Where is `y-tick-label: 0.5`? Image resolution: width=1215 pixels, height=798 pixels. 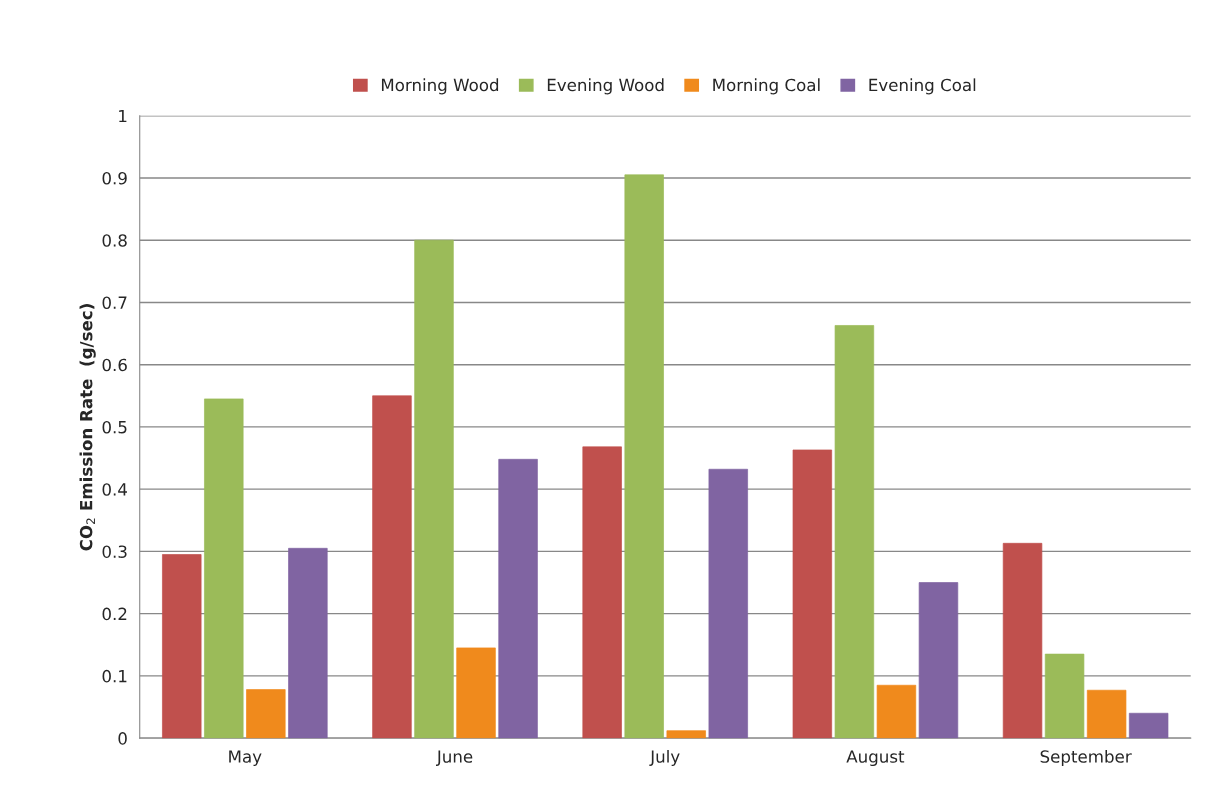 y-tick-label: 0.5 is located at coordinates (114, 427).